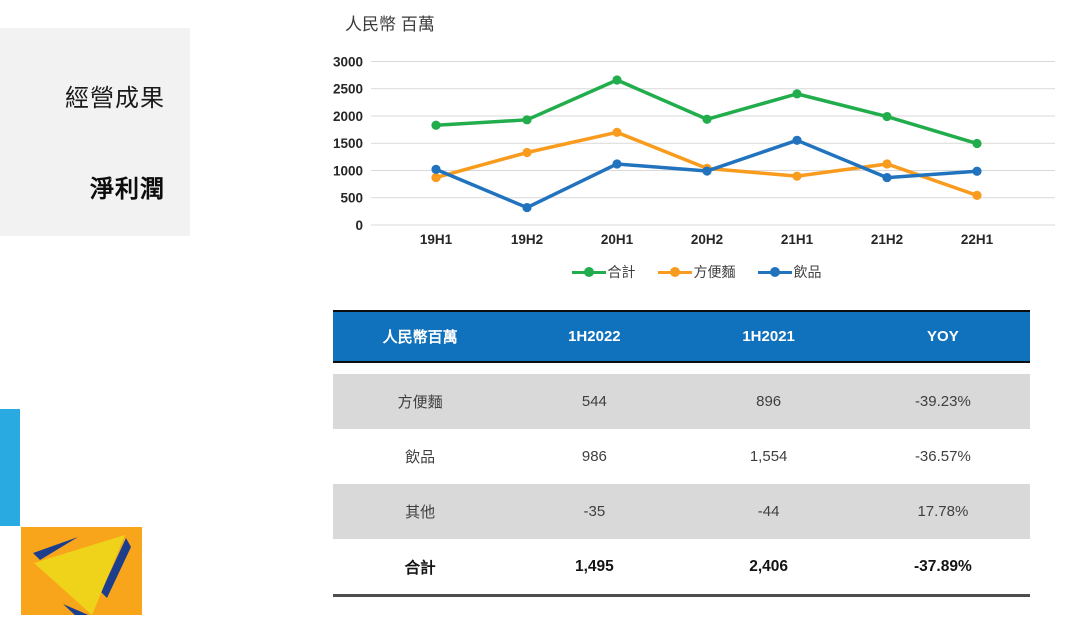 The image size is (1080, 617). What do you see at coordinates (887, 239) in the screenshot?
I see `x-axis-tick: 21H2` at bounding box center [887, 239].